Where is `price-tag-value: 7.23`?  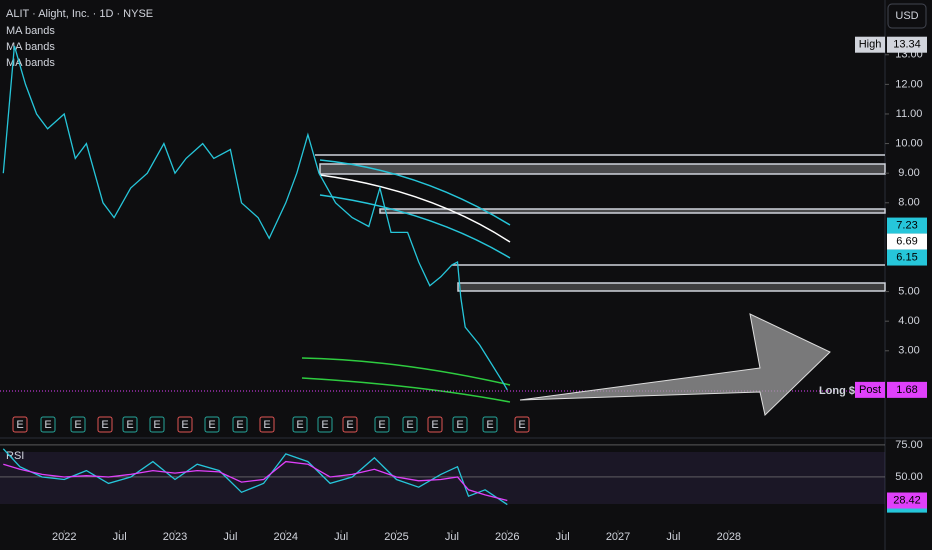 price-tag-value: 7.23 is located at coordinates (906, 225).